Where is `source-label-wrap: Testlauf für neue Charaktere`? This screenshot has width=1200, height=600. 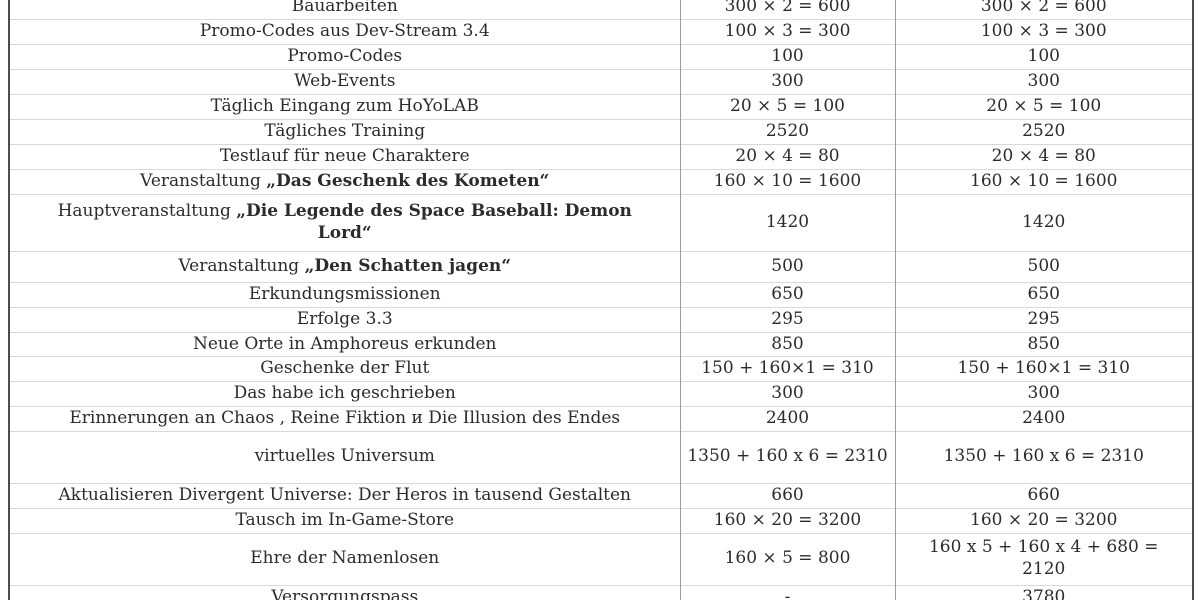
source-label-wrap: Testlauf für neue Charaktere is located at coordinates (345, 157).